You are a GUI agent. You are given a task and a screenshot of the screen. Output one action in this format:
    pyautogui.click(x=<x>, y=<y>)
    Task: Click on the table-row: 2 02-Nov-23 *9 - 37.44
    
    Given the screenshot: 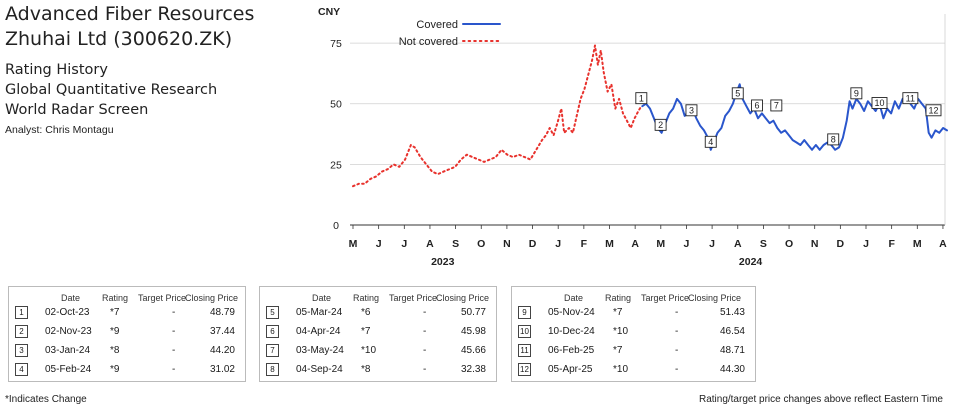 What is the action you would take?
    pyautogui.click(x=127, y=333)
    